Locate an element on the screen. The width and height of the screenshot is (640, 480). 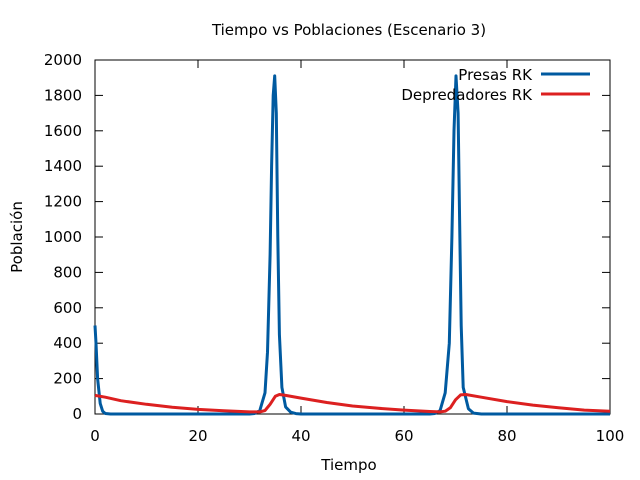
legend: Presas RK Depredadores RK is located at coordinates (495, 85).